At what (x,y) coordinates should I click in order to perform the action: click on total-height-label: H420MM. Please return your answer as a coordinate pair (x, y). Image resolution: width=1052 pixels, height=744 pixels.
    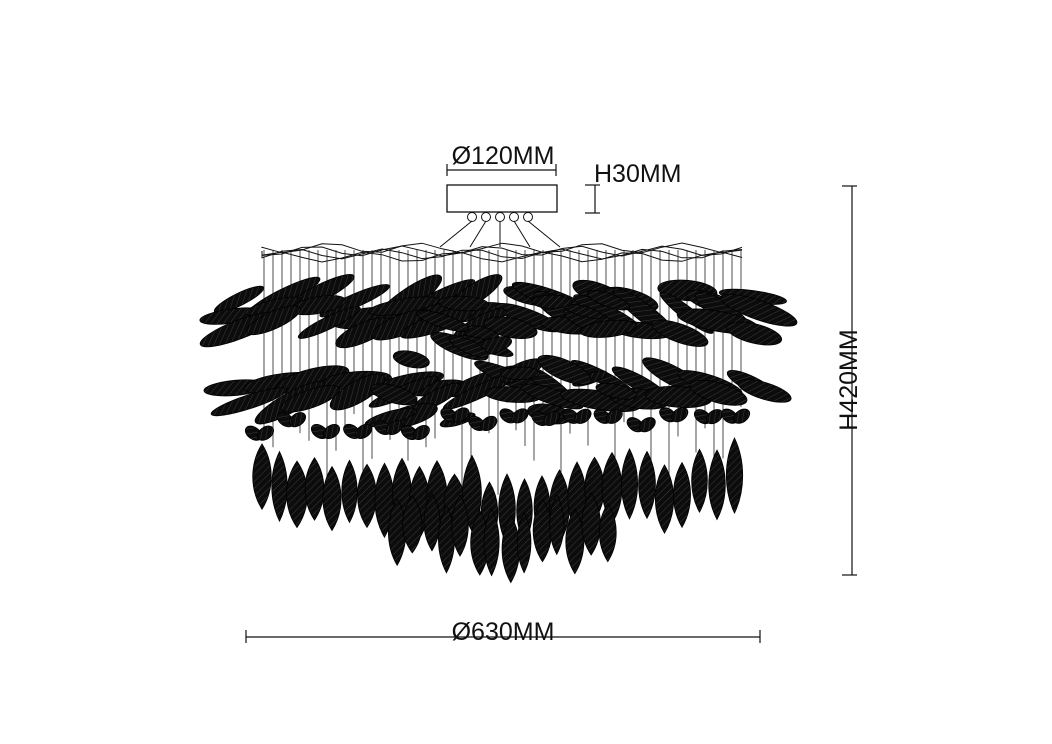
    Looking at the image, I should click on (849, 379).